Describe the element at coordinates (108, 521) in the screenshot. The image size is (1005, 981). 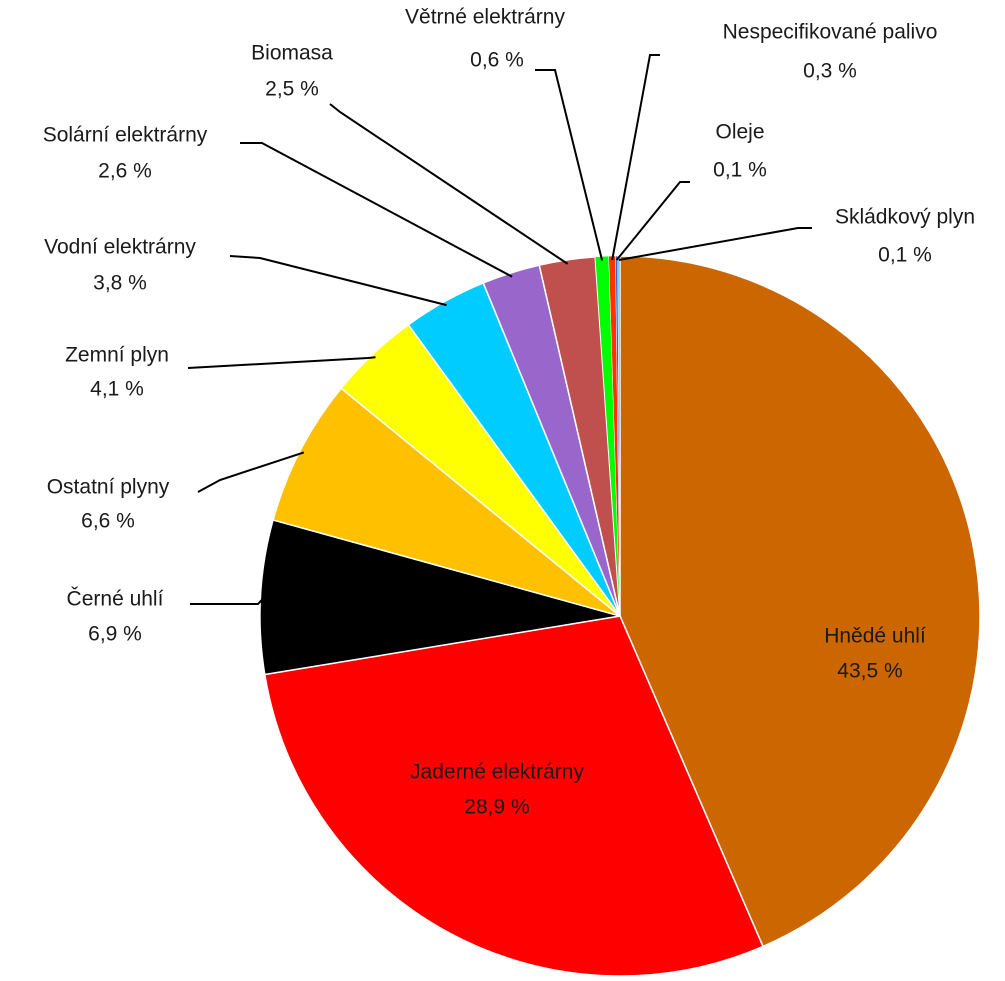
I see `value-label: 6,6 %` at that location.